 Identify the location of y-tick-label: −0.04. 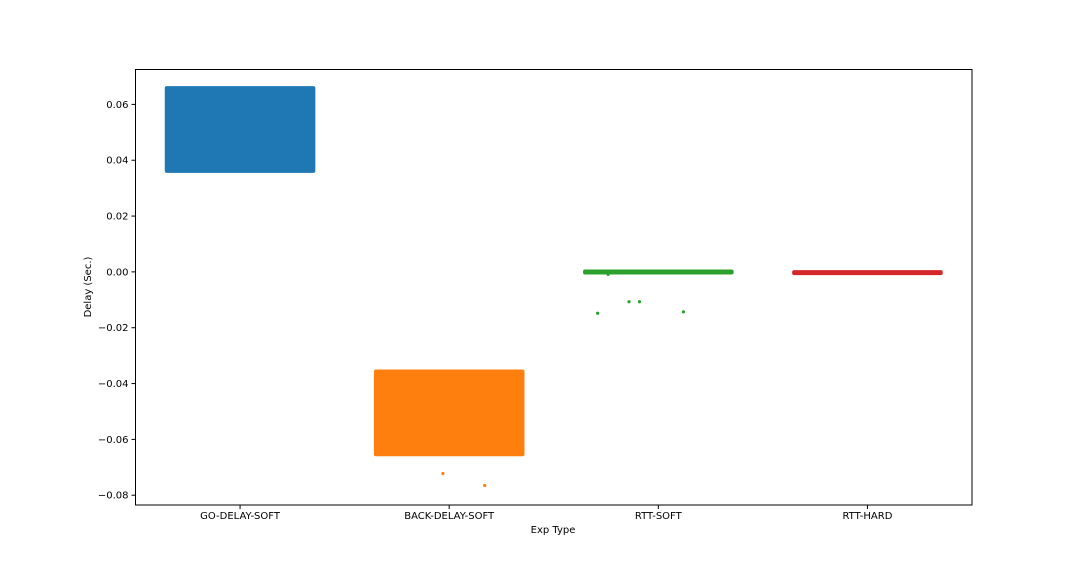
(113, 384).